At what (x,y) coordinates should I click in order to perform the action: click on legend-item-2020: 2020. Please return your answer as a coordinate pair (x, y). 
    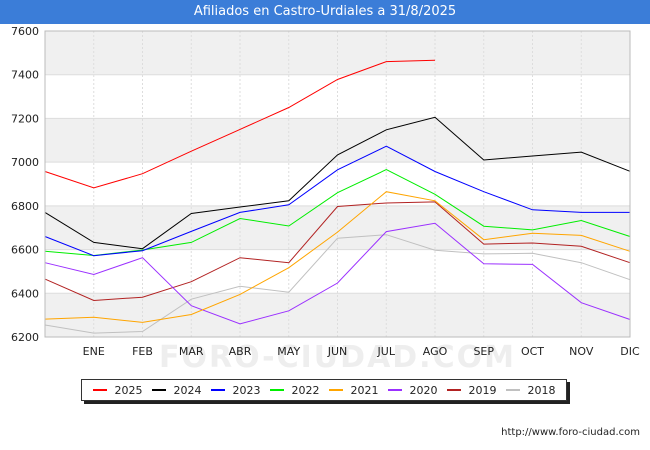
    Looking at the image, I should click on (412, 390).